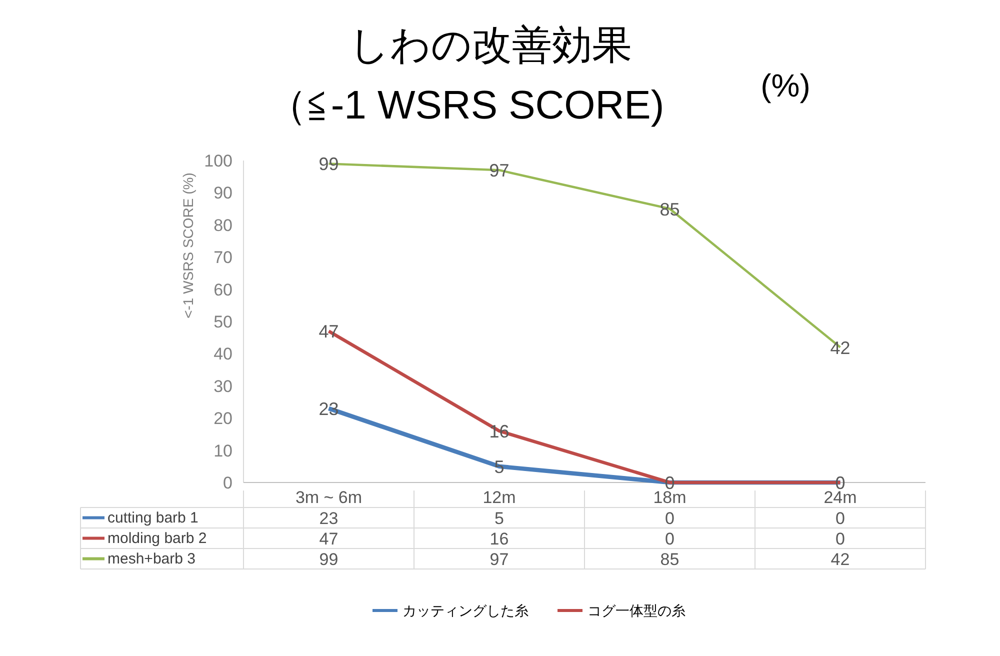  Describe the element at coordinates (499, 497) in the screenshot. I see `category-label: 12m` at that location.